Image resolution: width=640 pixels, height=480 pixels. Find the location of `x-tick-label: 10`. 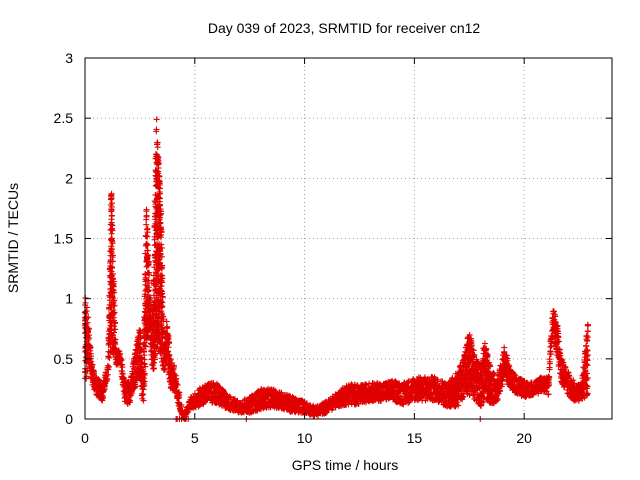

x-tick-label: 10 is located at coordinates (305, 438).